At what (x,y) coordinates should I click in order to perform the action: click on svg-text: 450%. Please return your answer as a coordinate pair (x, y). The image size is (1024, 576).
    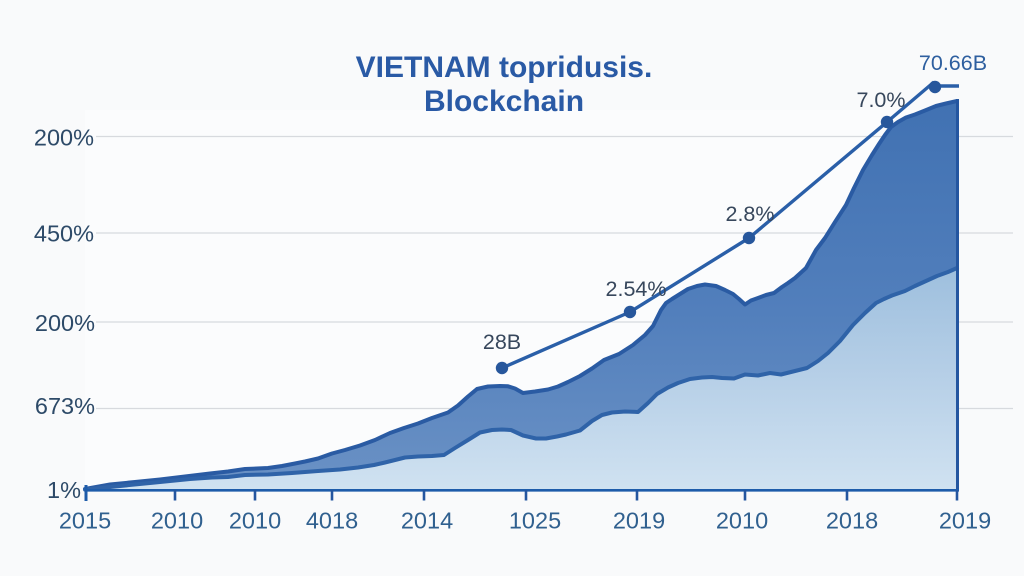
    Looking at the image, I should click on (64, 234).